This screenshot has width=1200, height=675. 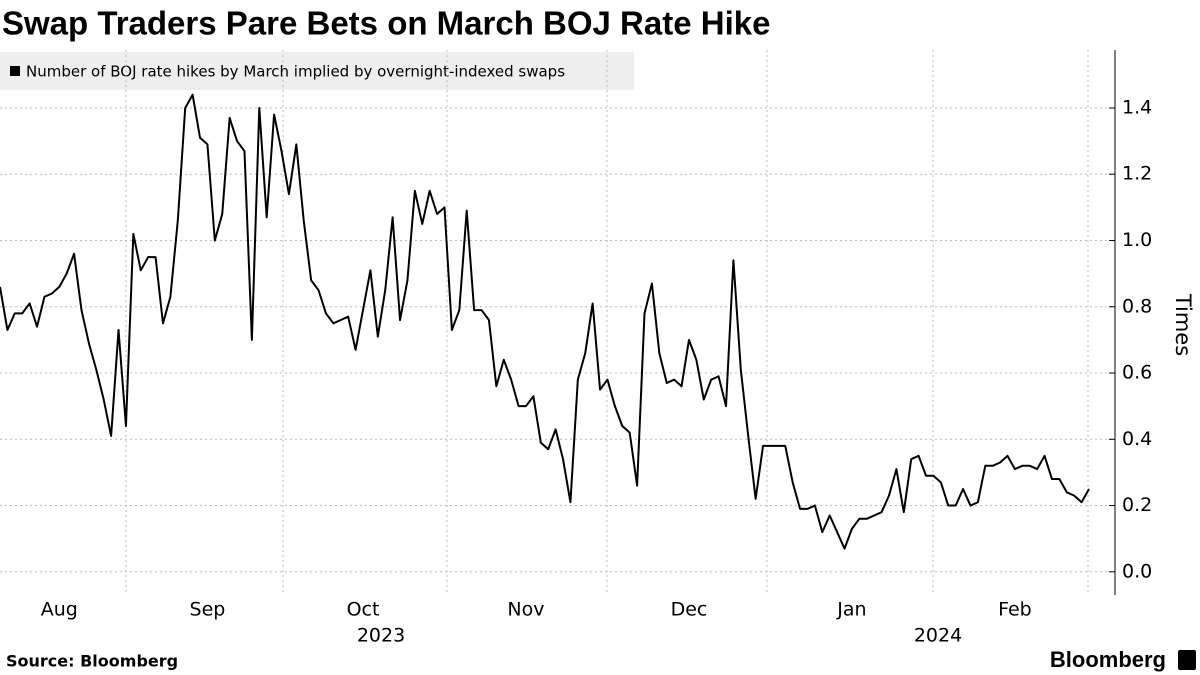 I want to click on x-tick-label: Nov, so click(x=525, y=610).